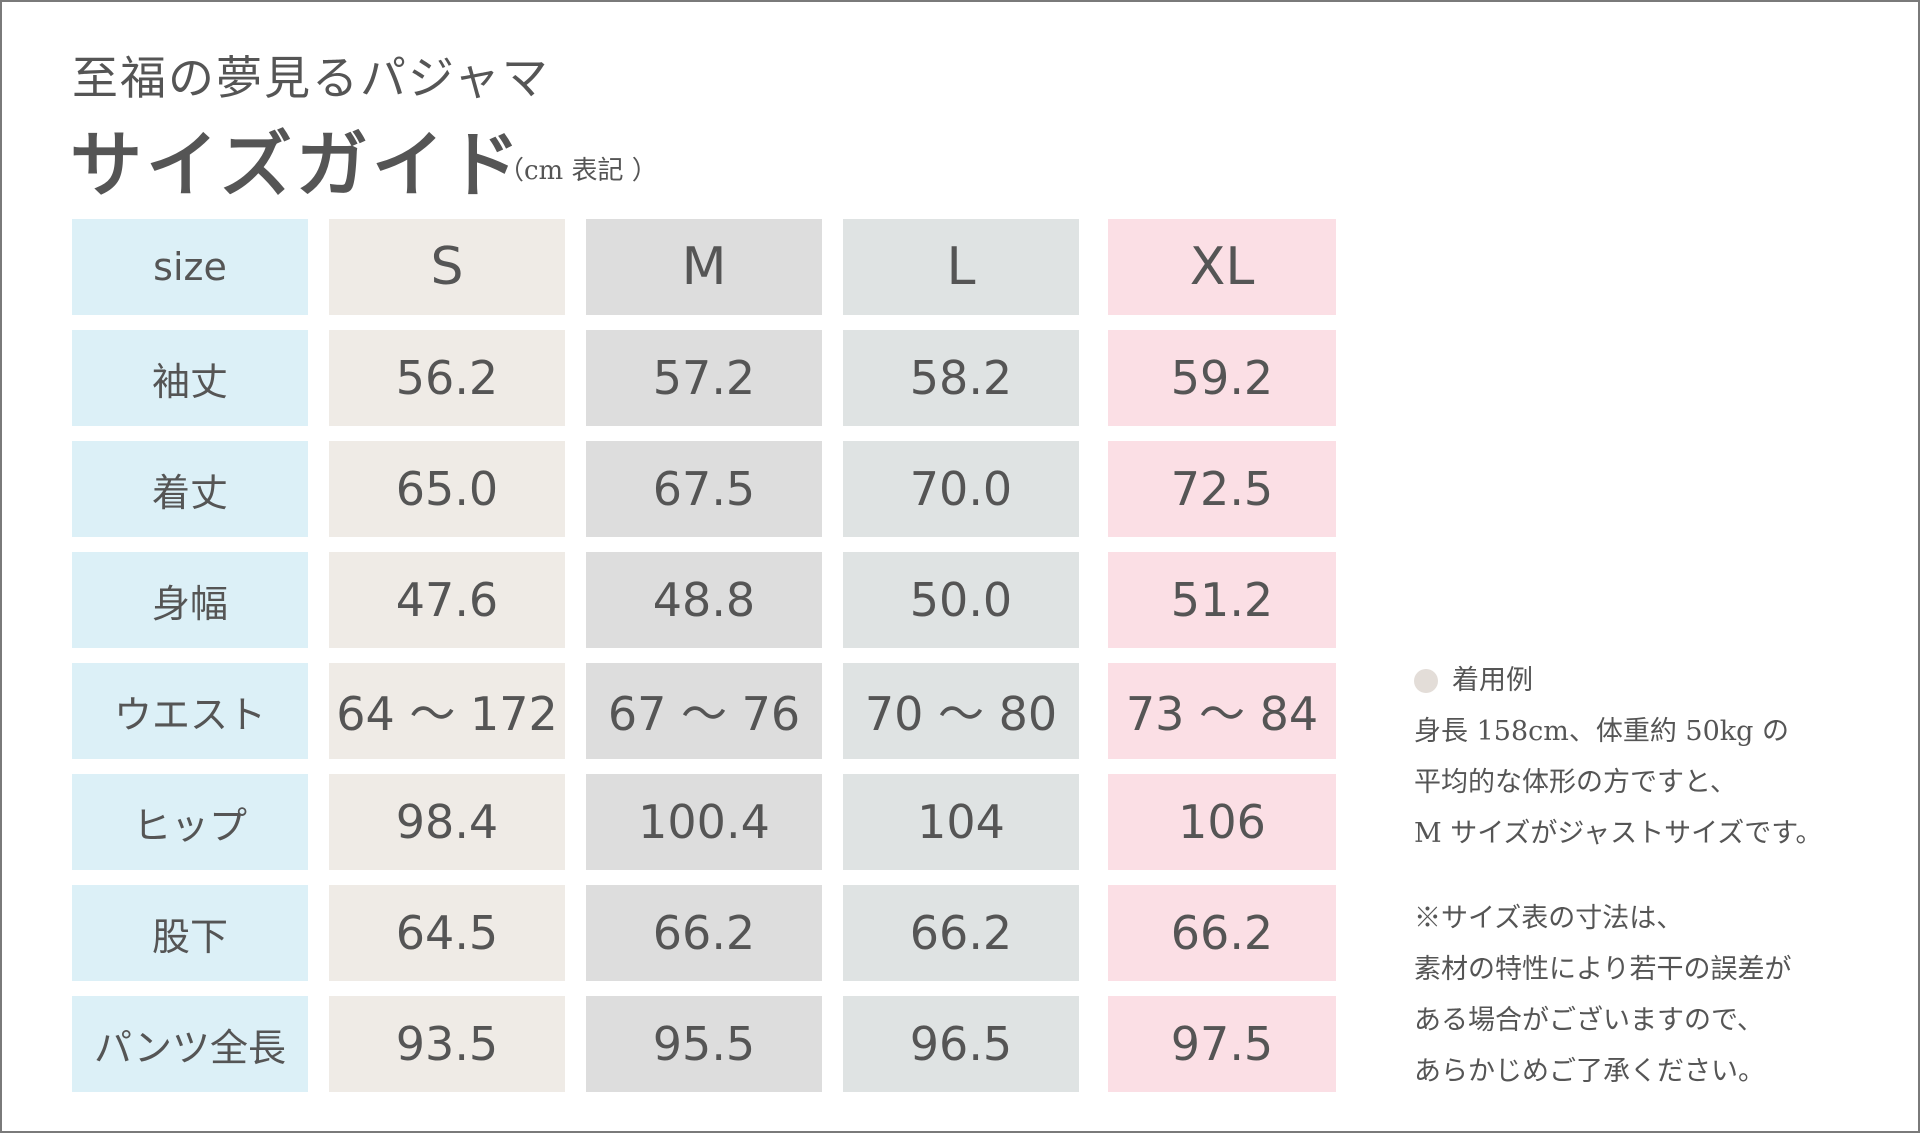  I want to click on header-size-s: S, so click(447, 267).